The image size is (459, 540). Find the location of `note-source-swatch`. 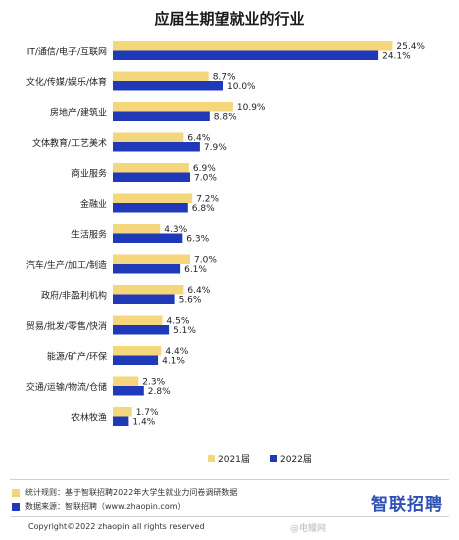

note-source-swatch is located at coordinates (16, 506).